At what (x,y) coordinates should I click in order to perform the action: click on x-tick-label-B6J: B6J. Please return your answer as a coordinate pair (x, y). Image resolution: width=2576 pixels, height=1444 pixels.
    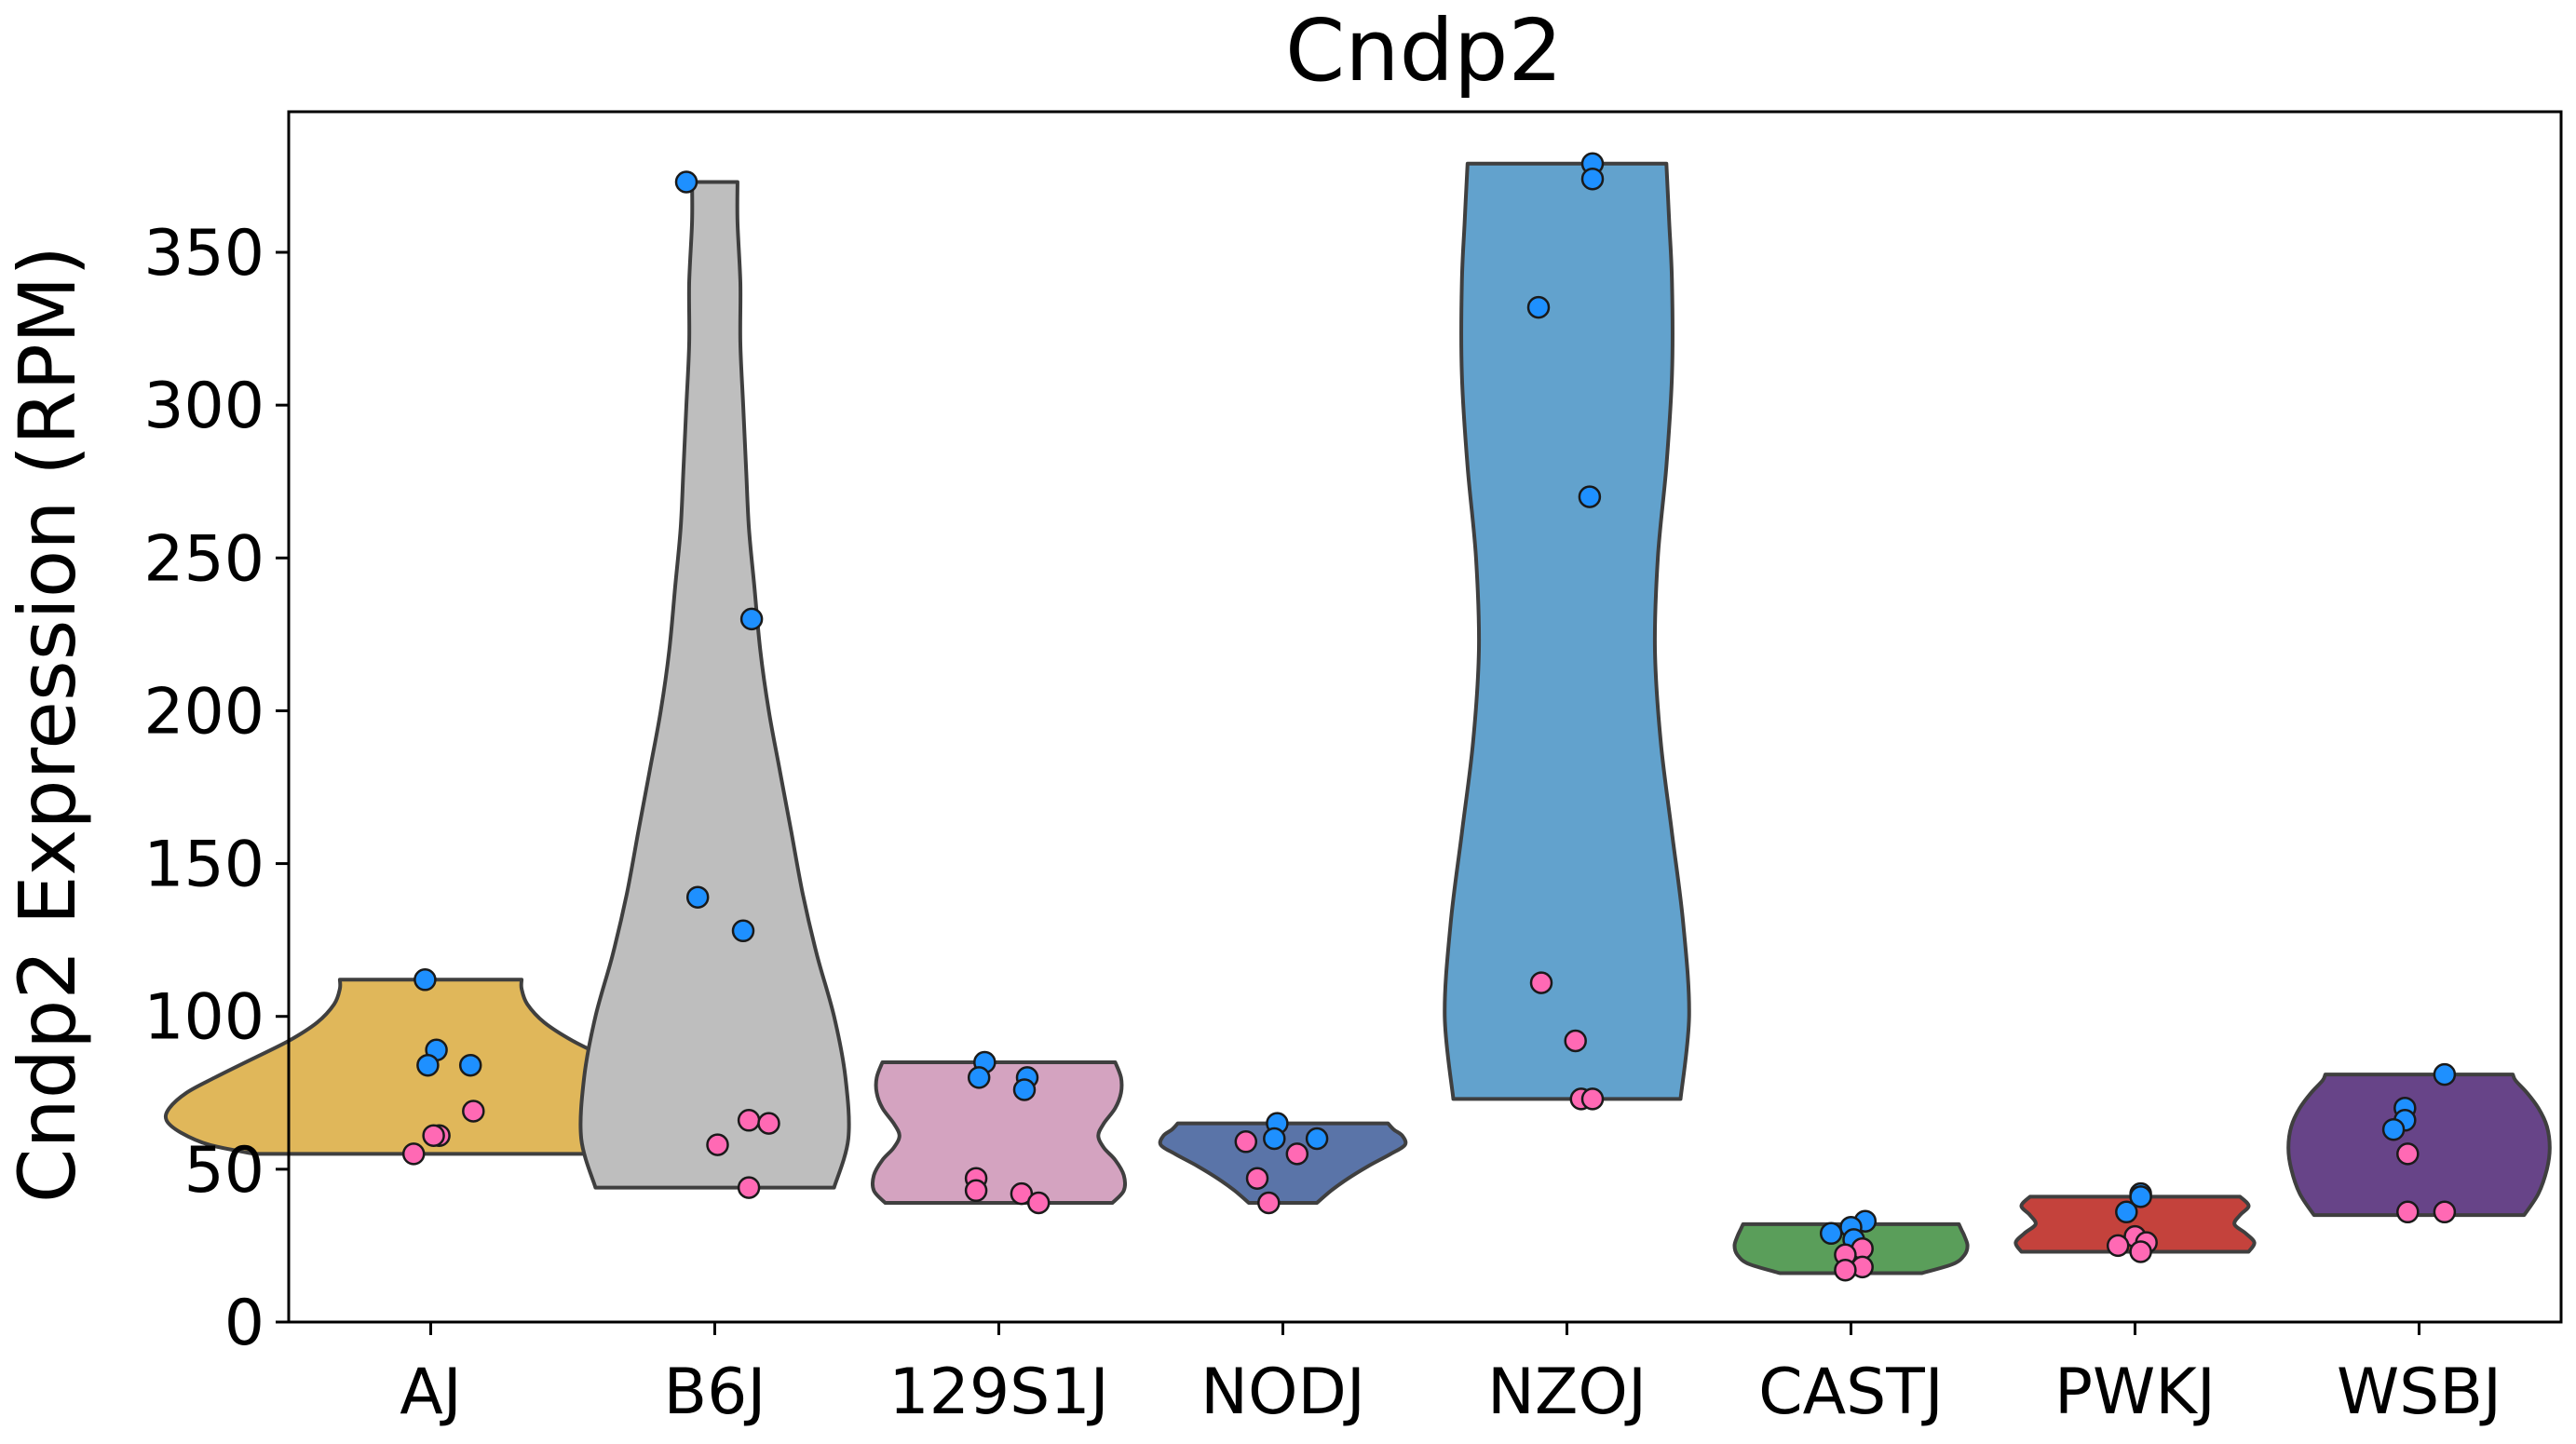
    Looking at the image, I should click on (715, 1392).